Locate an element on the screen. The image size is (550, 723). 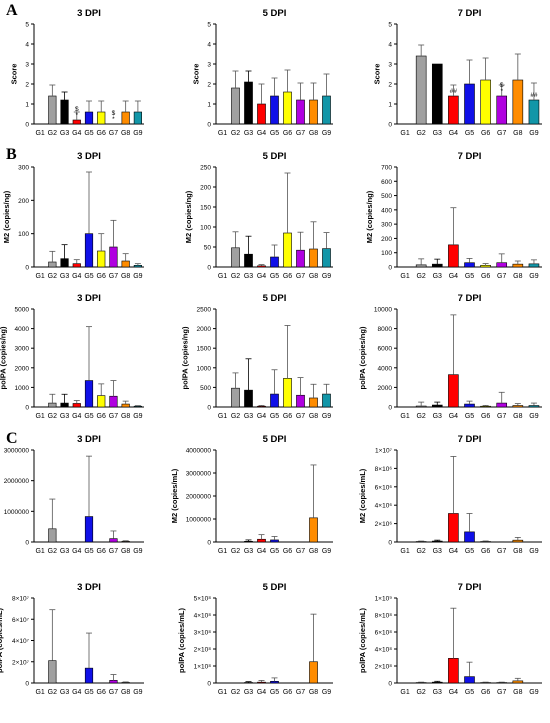
chart-title: 5 DPI is located at coordinates (275, 439).